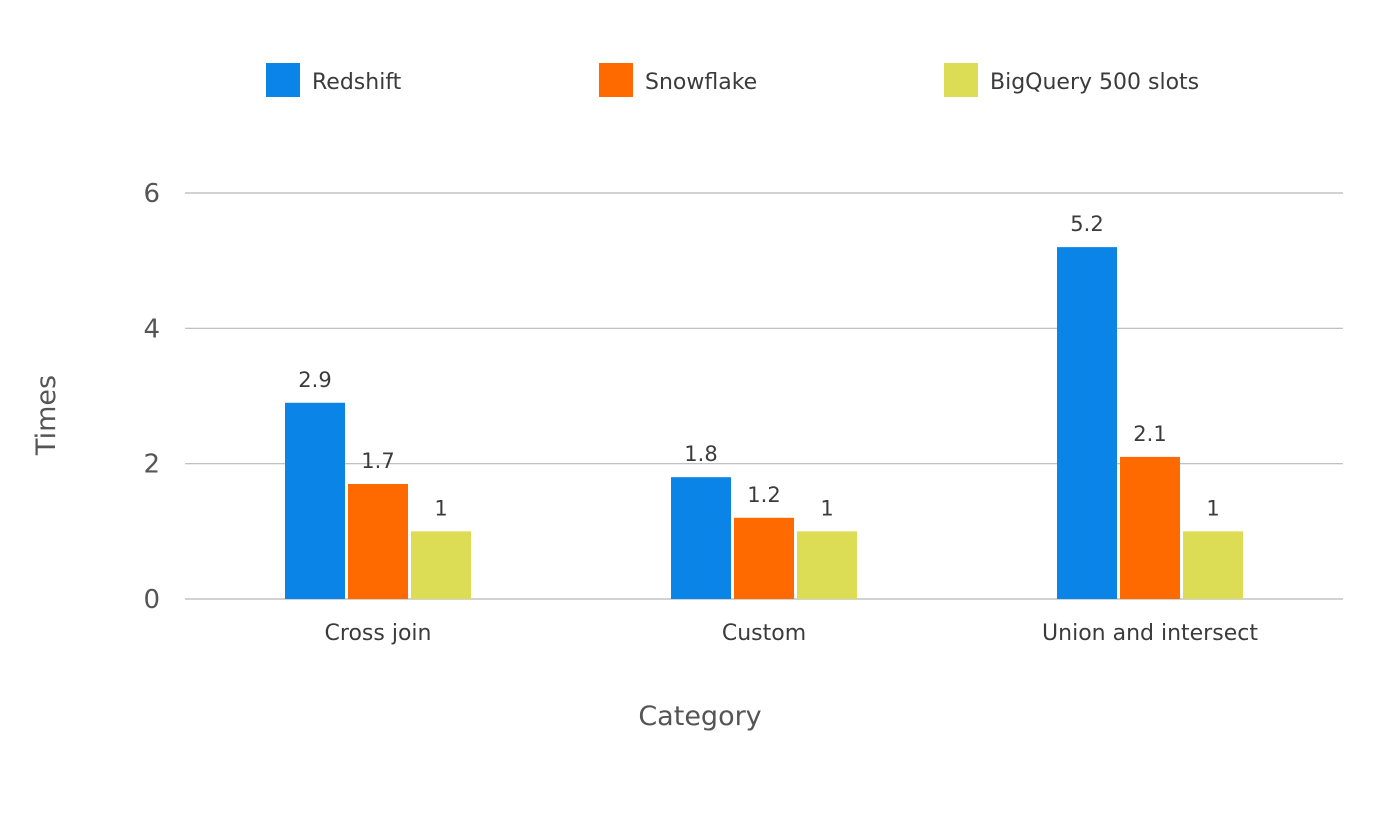 This screenshot has height=819, width=1400. What do you see at coordinates (1086, 224) in the screenshot?
I see `data-label: 5.2` at bounding box center [1086, 224].